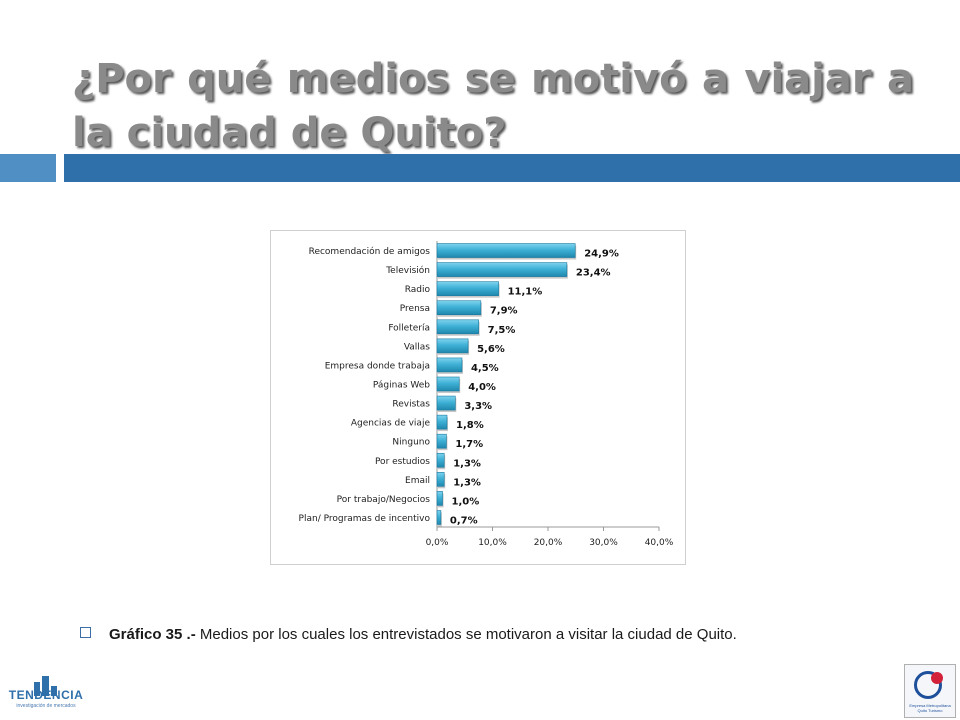 The width and height of the screenshot is (960, 720). What do you see at coordinates (407, 270) in the screenshot?
I see `category-label: Televisión` at bounding box center [407, 270].